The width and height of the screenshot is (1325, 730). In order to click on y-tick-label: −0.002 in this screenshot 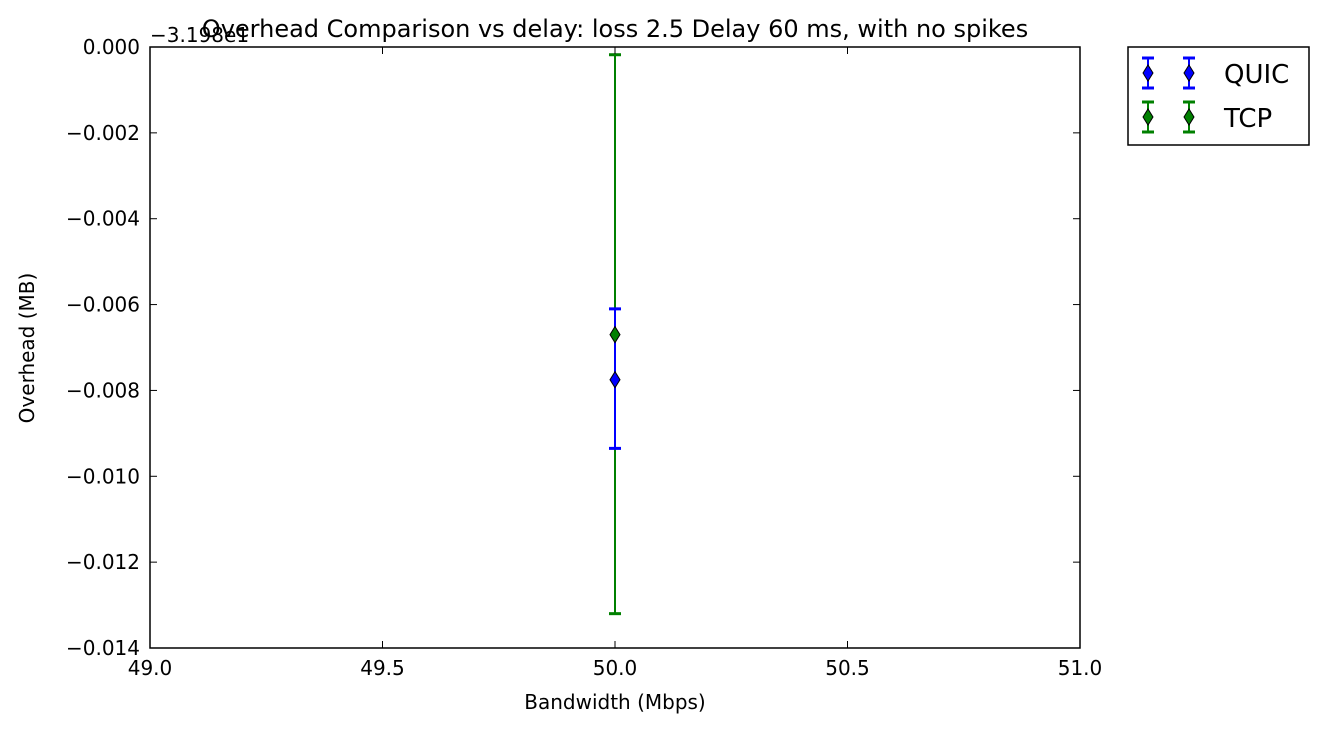, I will do `click(103, 133)`.